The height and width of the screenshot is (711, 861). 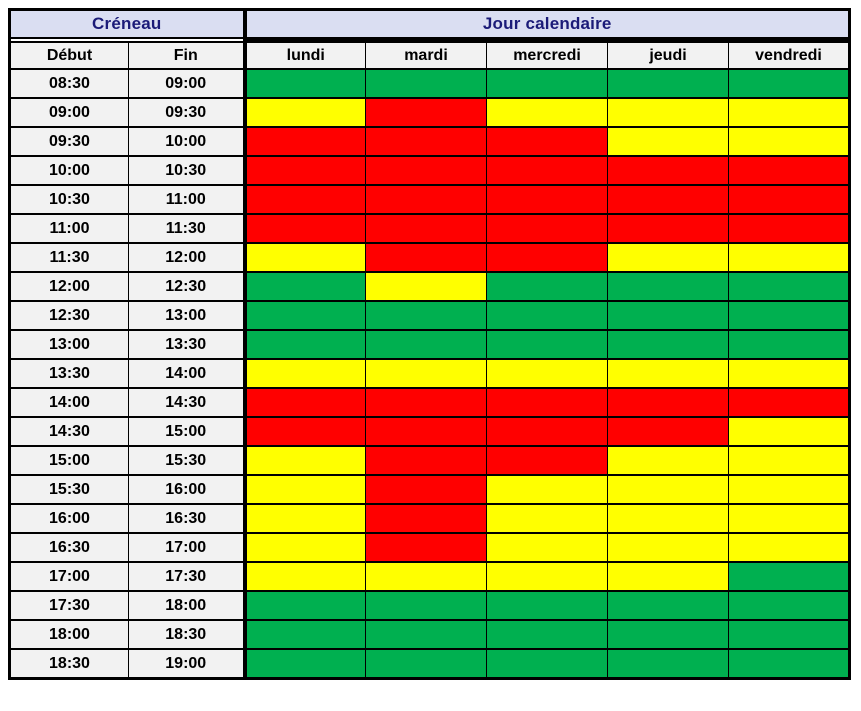 What do you see at coordinates (69, 257) in the screenshot?
I see `slot-start-cell: 11:30` at bounding box center [69, 257].